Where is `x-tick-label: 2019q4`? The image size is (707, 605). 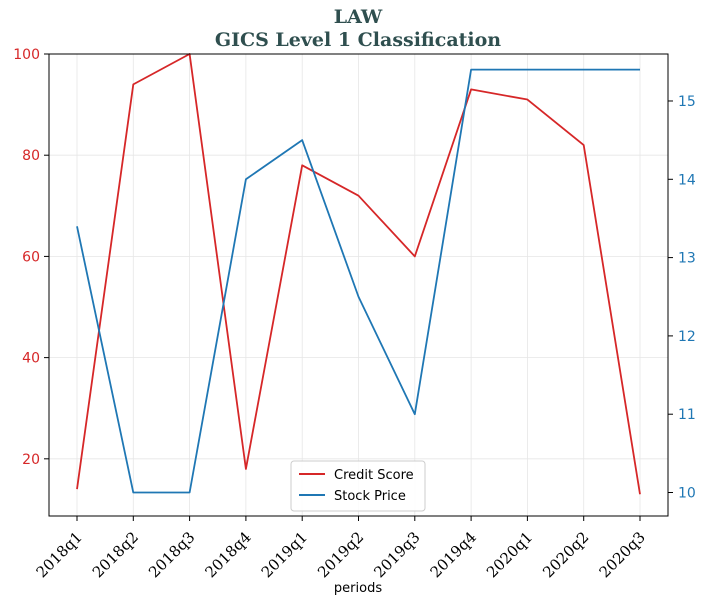 x-tick-label: 2019q4 is located at coordinates (453, 554).